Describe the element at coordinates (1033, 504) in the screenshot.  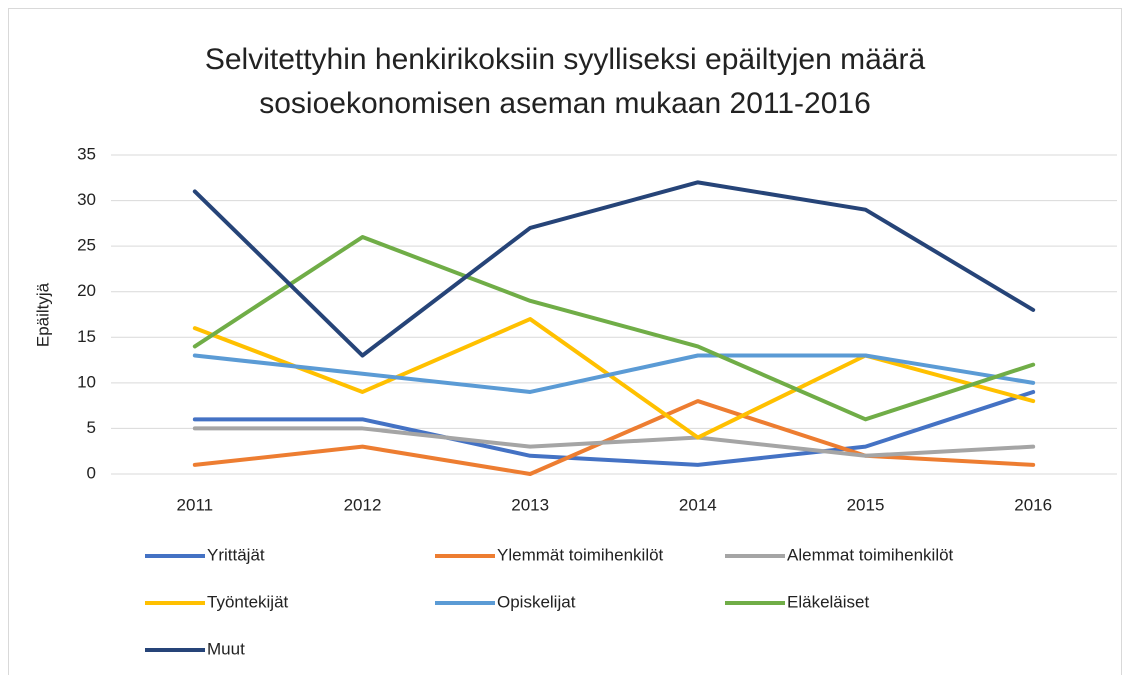
I see `x-tick-label: 2016` at that location.